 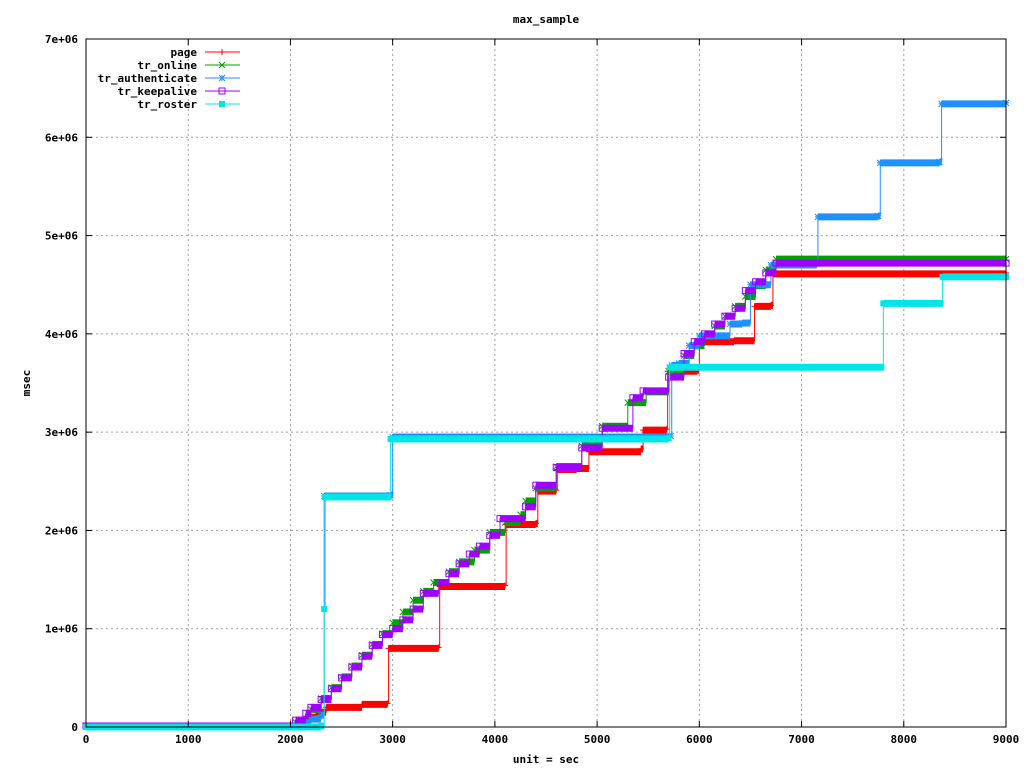 I want to click on legend-label: tr_roster, so click(x=167, y=104).